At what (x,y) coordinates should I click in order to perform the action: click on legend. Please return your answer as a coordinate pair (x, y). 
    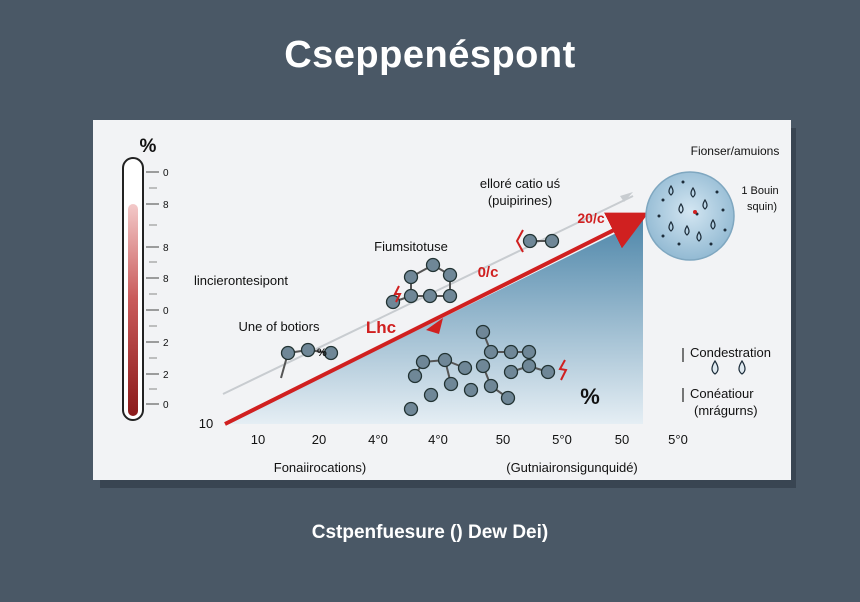
    Looking at the image, I should click on (714, 375).